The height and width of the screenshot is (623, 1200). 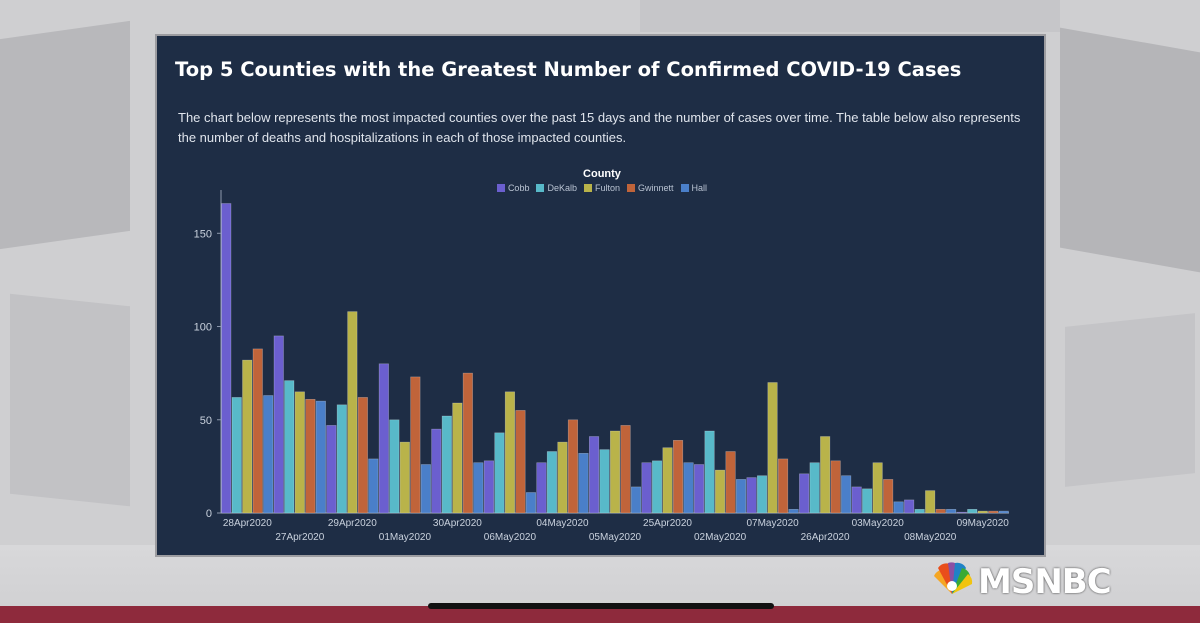 I want to click on x-tick-label: 01May2020, so click(x=405, y=537).